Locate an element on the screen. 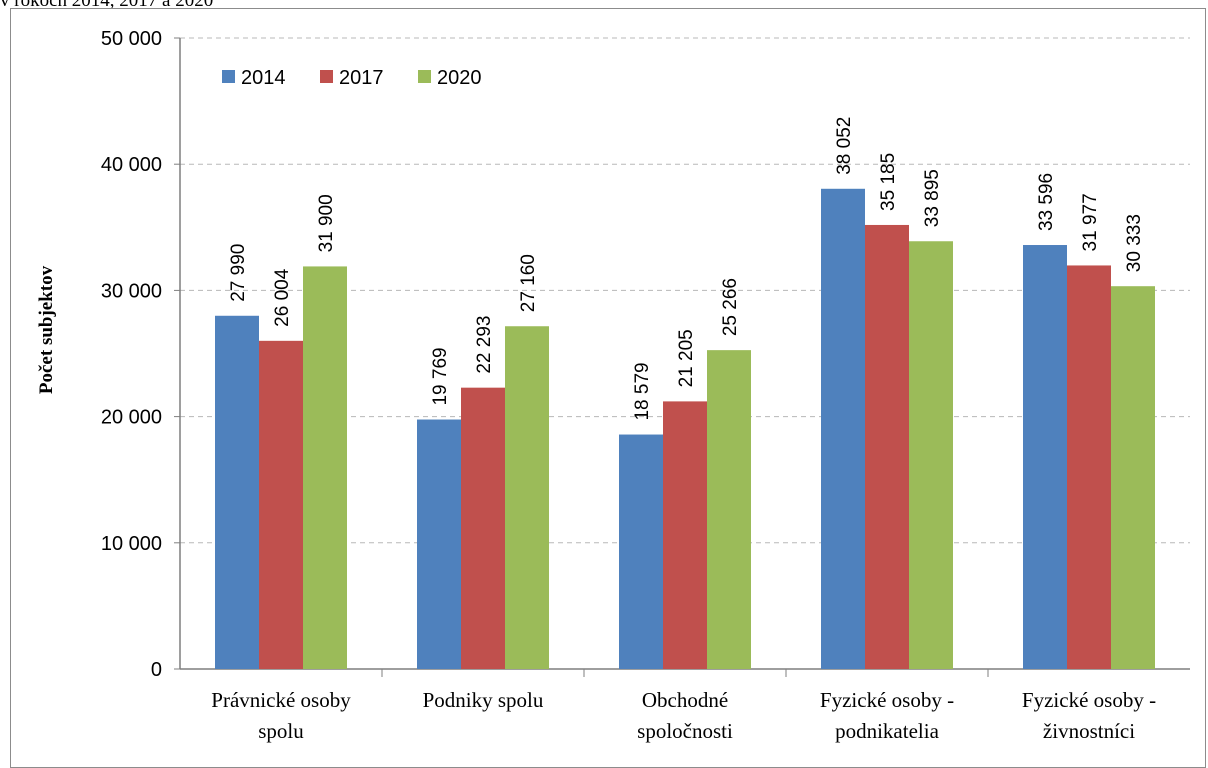  data-label: 18 579 is located at coordinates (642, 391).